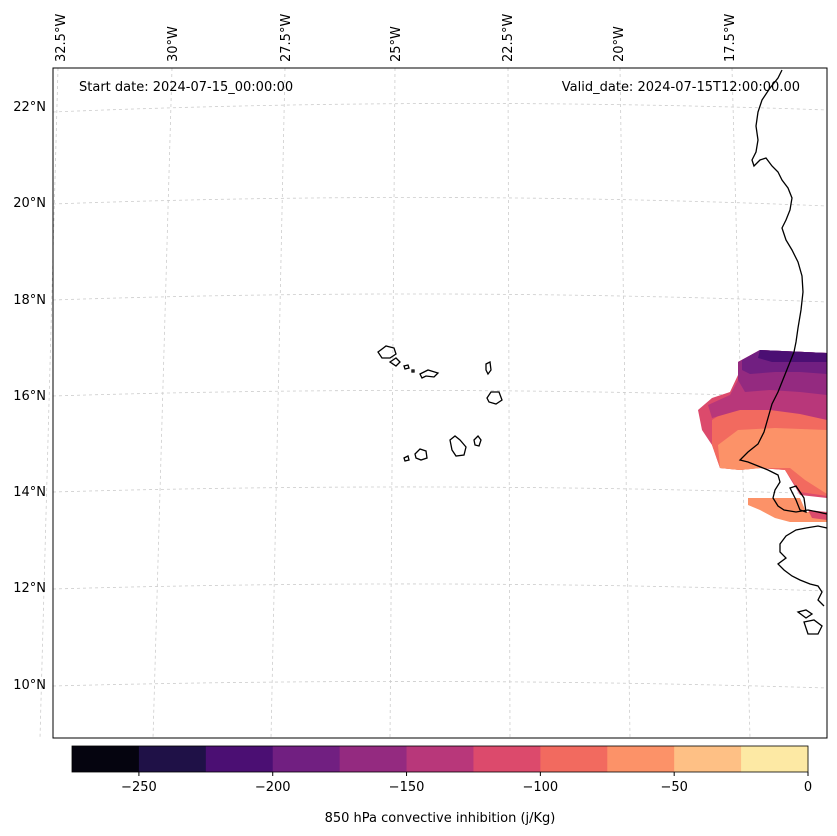  I want to click on lon-label-22-5w: 22.5°W, so click(508, 38).